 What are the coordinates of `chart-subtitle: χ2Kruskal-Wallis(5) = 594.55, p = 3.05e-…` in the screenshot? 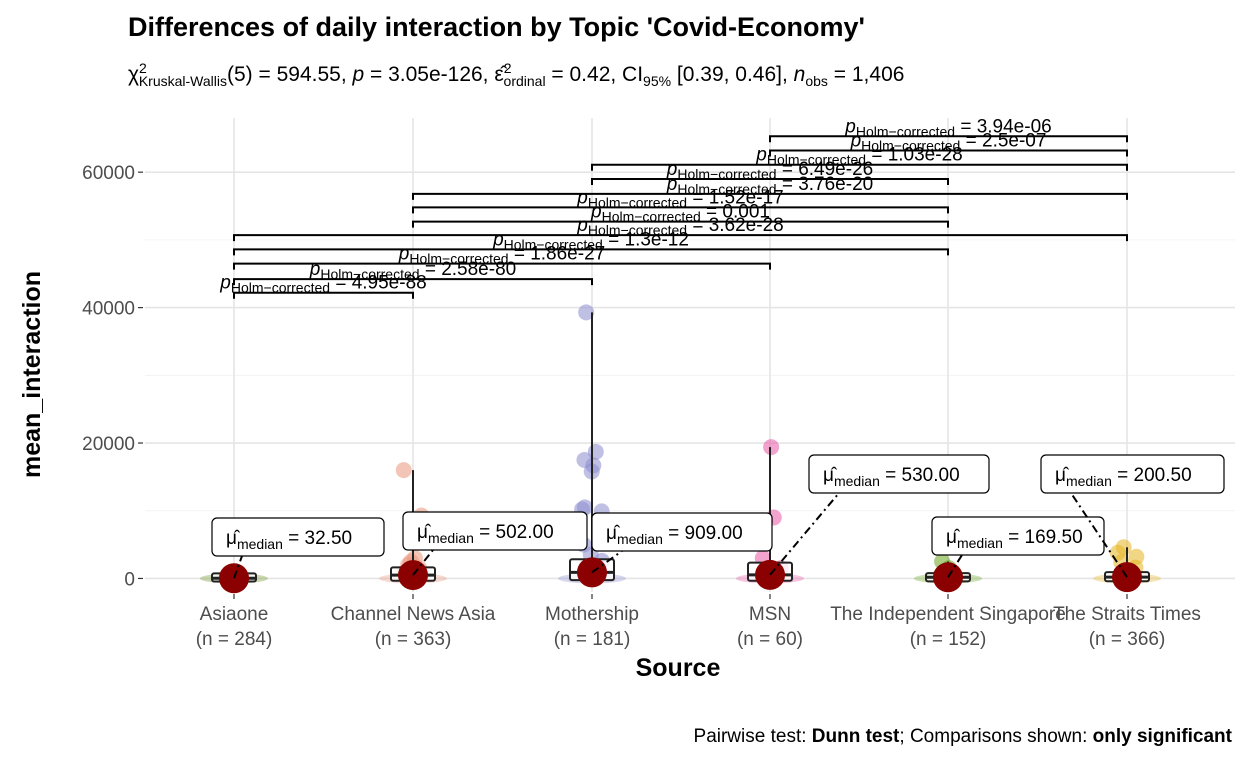 It's located at (516, 74).